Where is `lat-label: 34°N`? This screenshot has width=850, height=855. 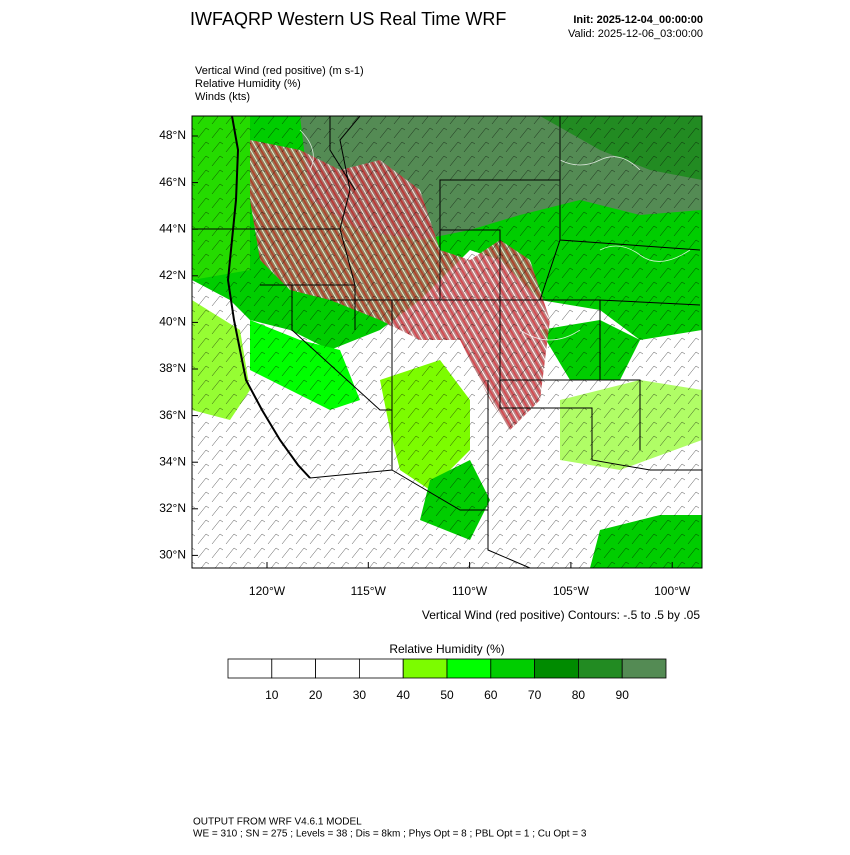 lat-label: 34°N is located at coordinates (172, 461).